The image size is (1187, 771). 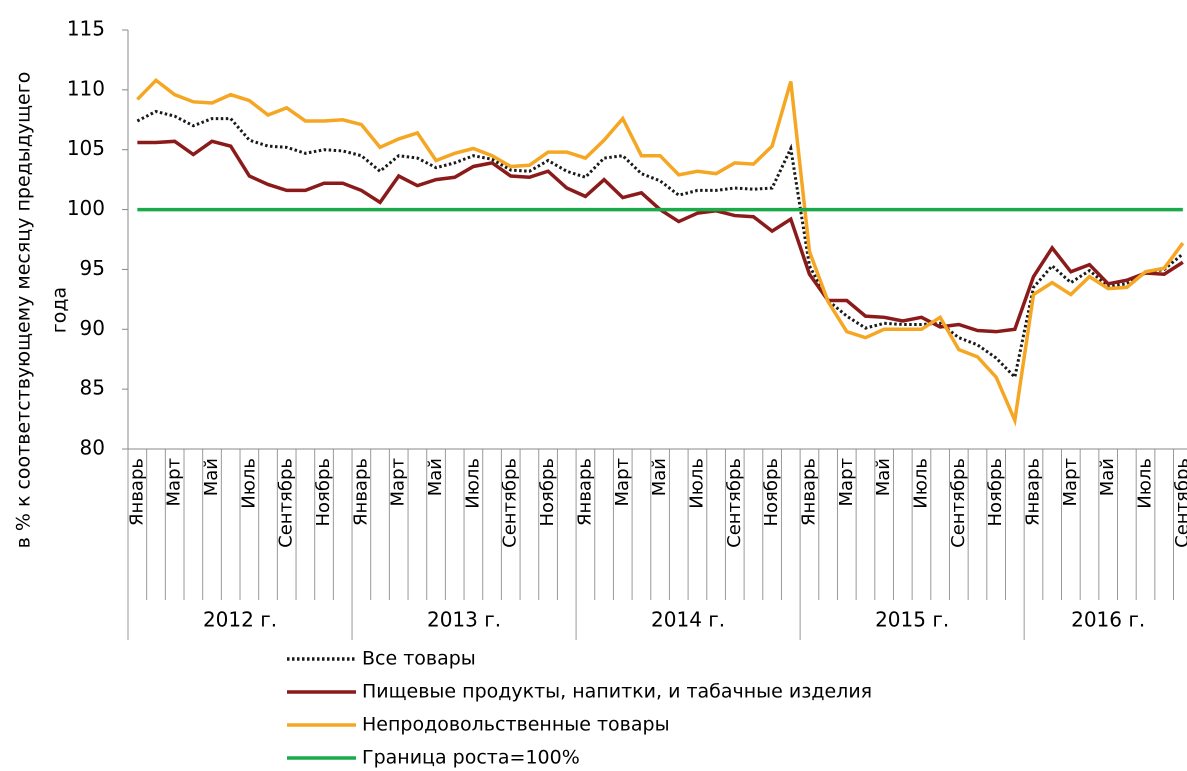 What do you see at coordinates (86, 208) in the screenshot?
I see `y-tick-label: 100` at bounding box center [86, 208].